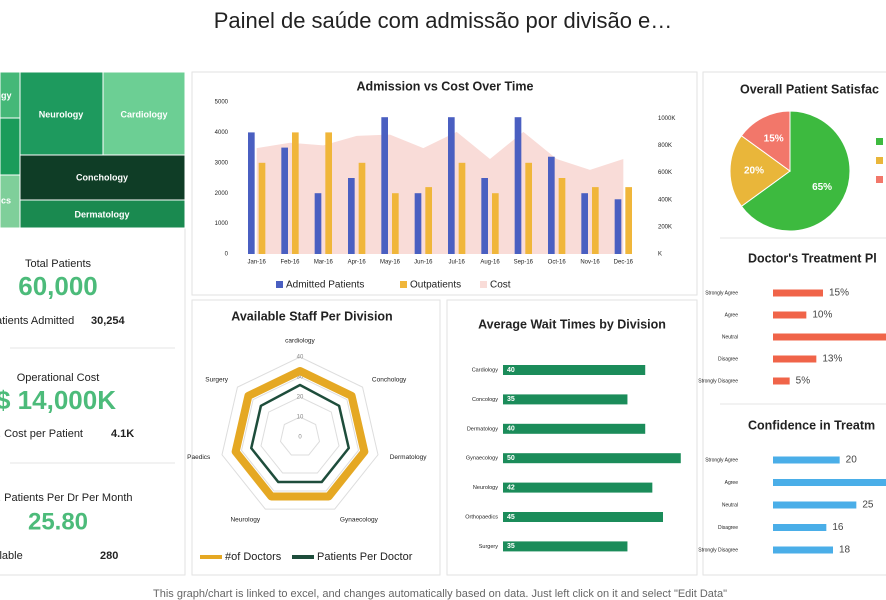  Describe the element at coordinates (227, 255) in the screenshot. I see `y-tick-label: 0` at that location.